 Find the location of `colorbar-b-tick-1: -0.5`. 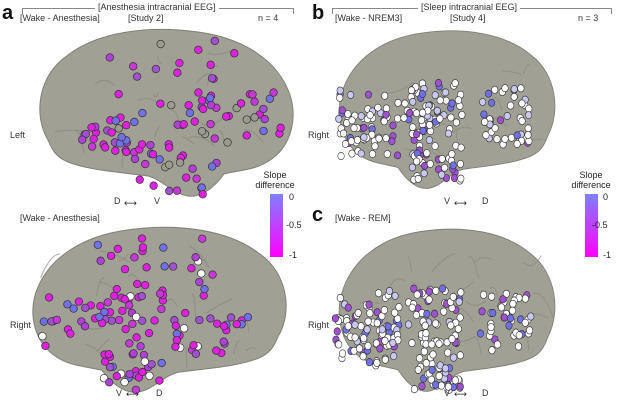

colorbar-b-tick-1: -0.5 is located at coordinates (600, 225).